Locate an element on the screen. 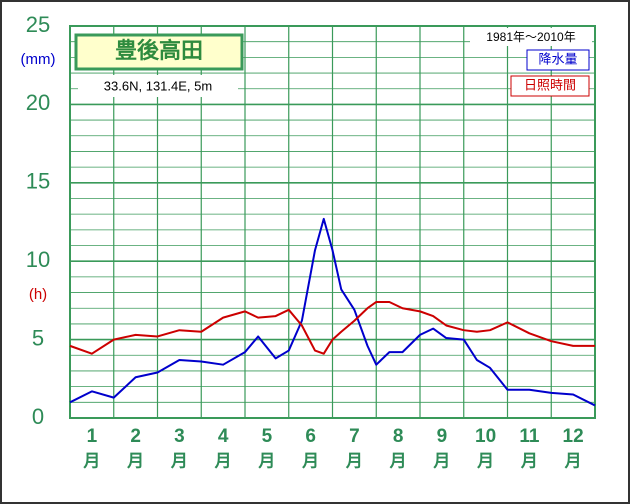 The width and height of the screenshot is (630, 504). legend-label: 日照時間 is located at coordinates (550, 84).